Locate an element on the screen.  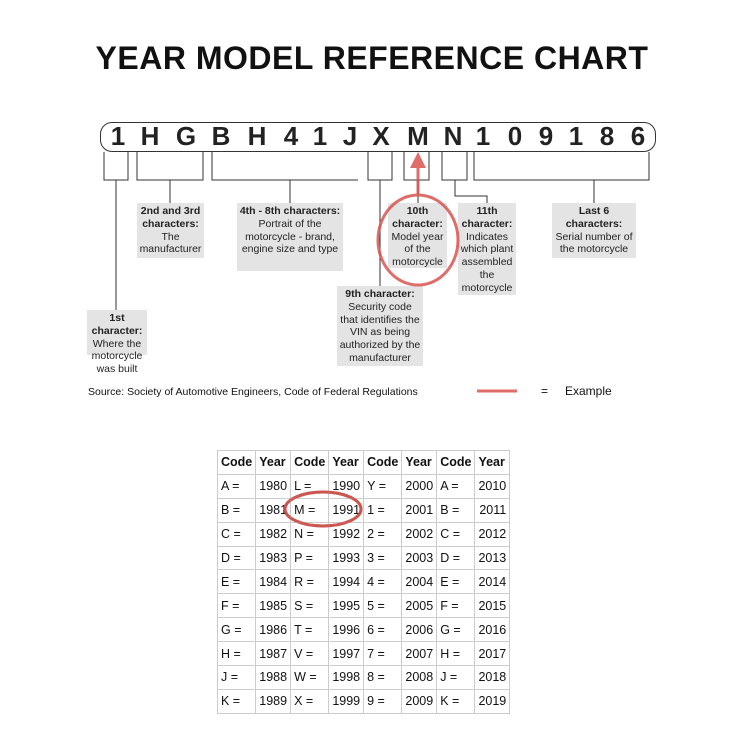
year-cell: 1990 is located at coordinates (346, 486).